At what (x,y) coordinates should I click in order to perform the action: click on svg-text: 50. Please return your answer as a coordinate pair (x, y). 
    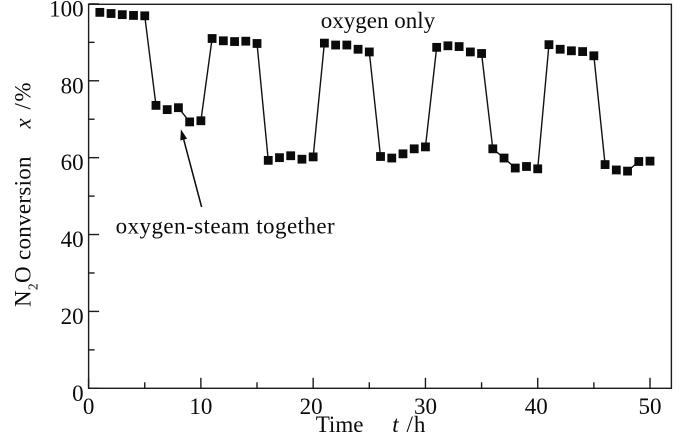
    Looking at the image, I should click on (650, 406).